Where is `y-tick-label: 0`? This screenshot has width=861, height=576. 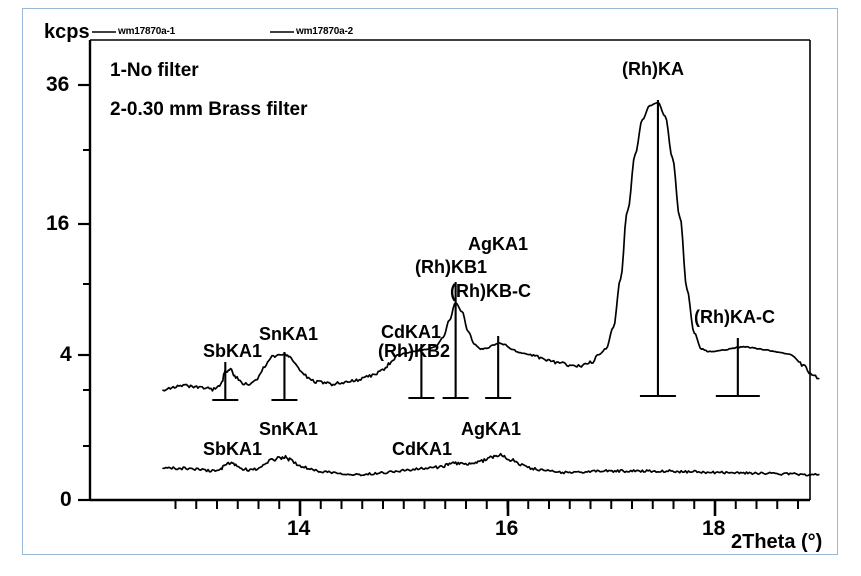
y-tick-label: 0 is located at coordinates (66, 499).